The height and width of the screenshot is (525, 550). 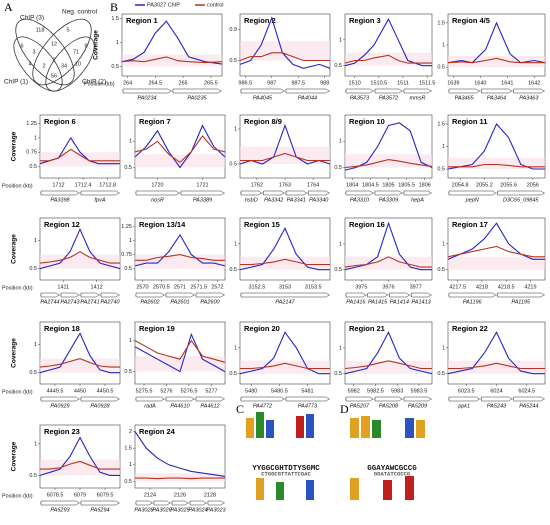 What do you see at coordinates (313, 185) in the screenshot?
I see `x-tick-label: 1764` at bounding box center [313, 185].